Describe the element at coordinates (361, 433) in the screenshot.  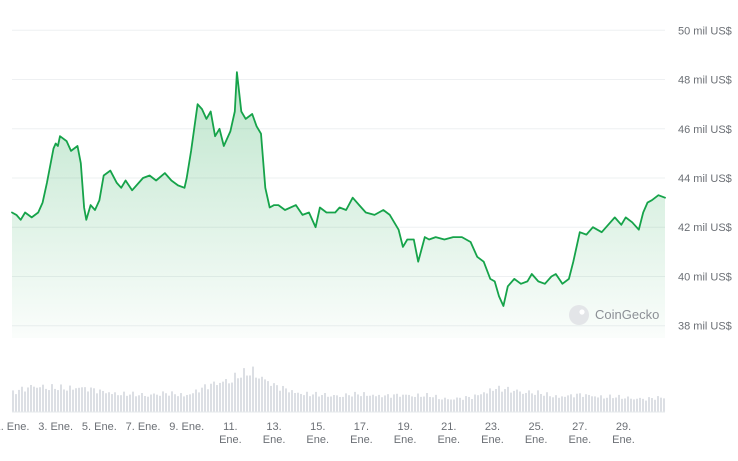
I see `x-tick-label: 17. Ene.` at that location.